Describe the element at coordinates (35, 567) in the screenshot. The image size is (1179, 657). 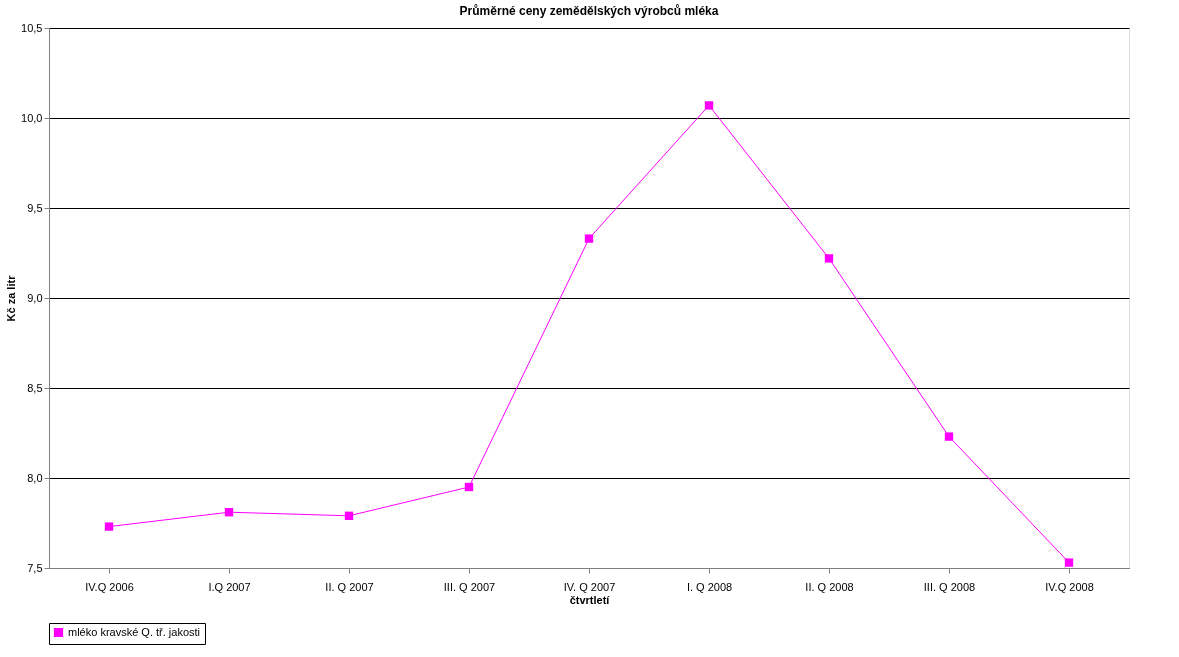
I see `y-tick-label: 7,5` at that location.